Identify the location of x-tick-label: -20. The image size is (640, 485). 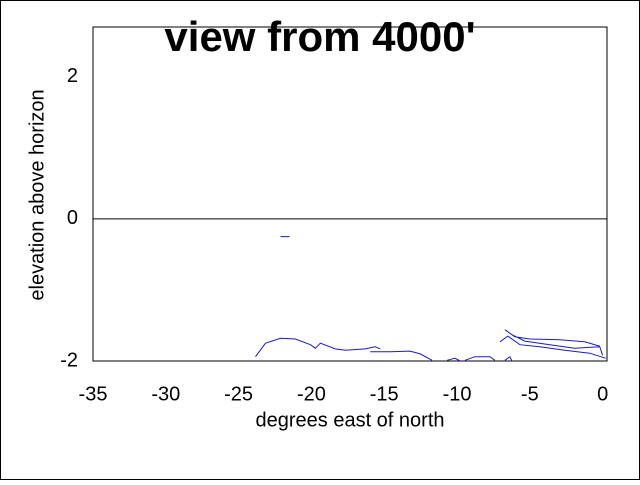
(311, 394).